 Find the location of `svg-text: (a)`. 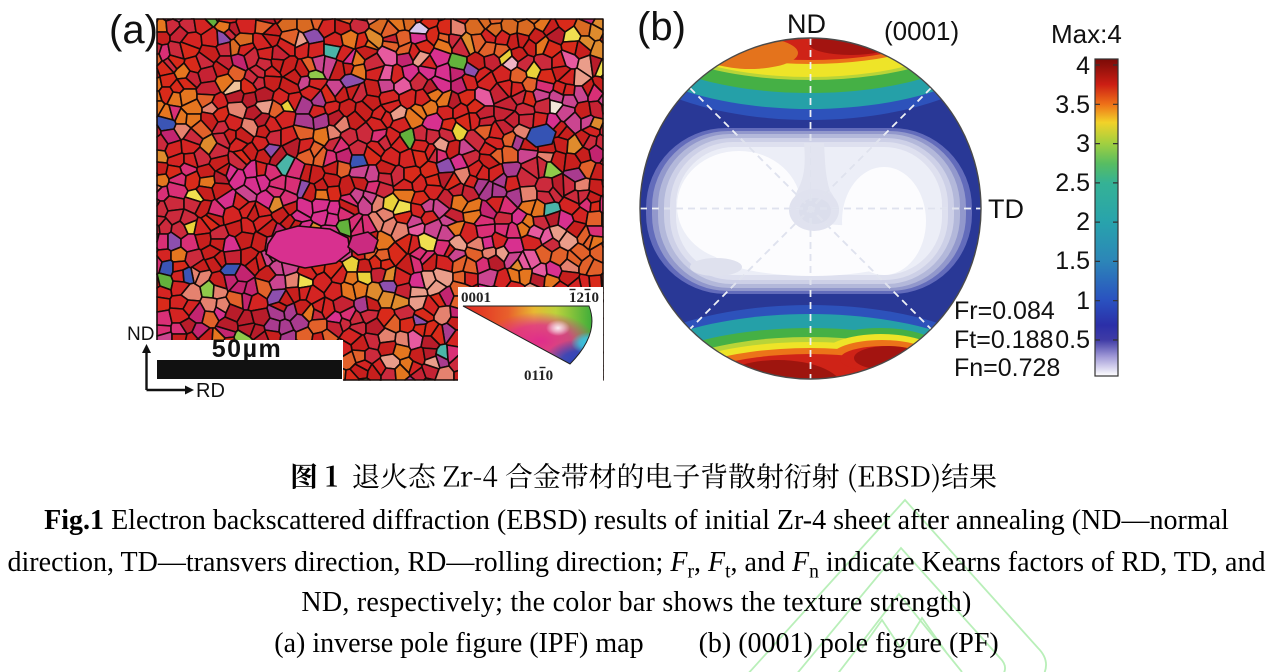

svg-text: (a) is located at coordinates (133, 30).